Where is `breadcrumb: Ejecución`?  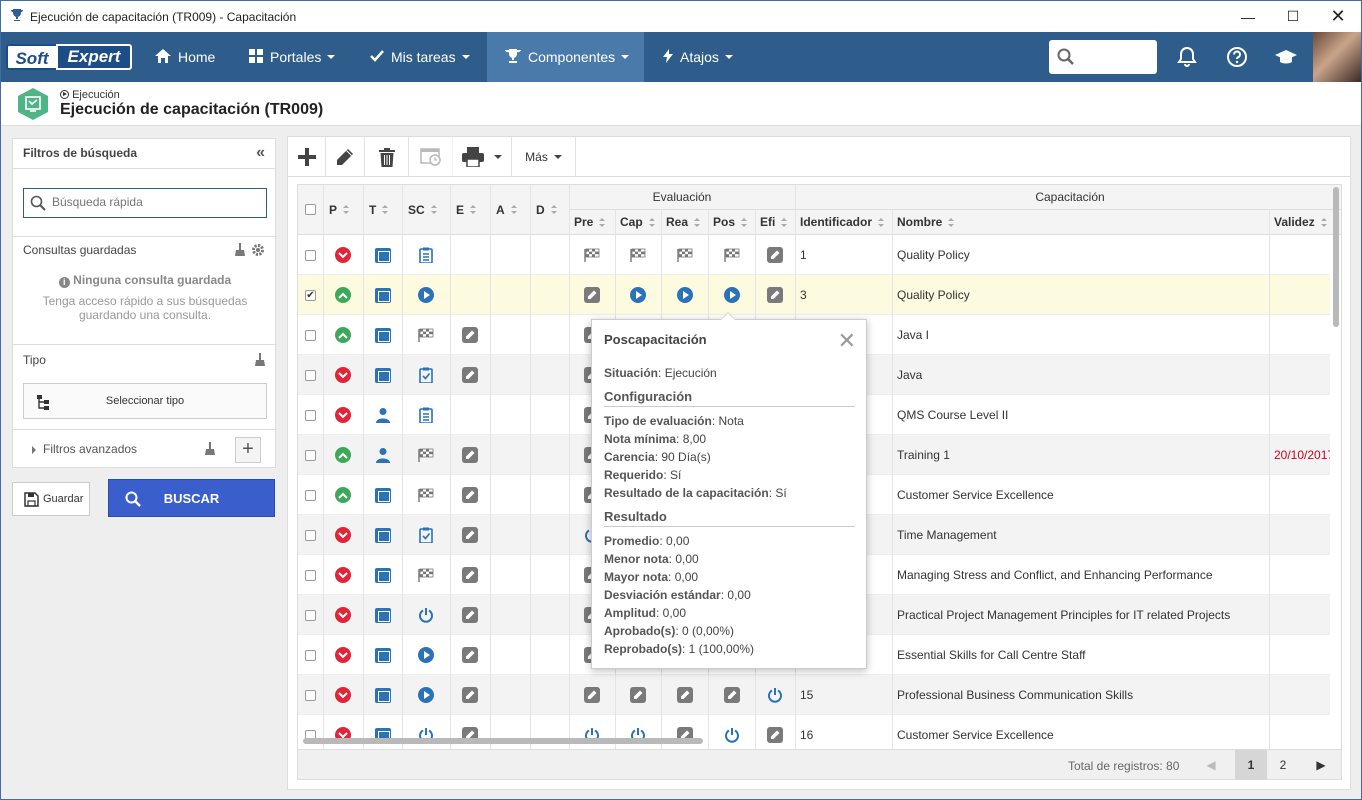
breadcrumb: Ejecución is located at coordinates (90, 95).